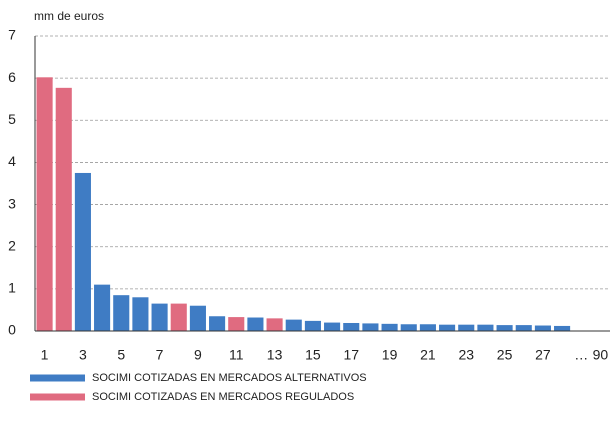 The image size is (616, 432). Describe the element at coordinates (12, 119) in the screenshot. I see `y-tick-label: 5` at that location.